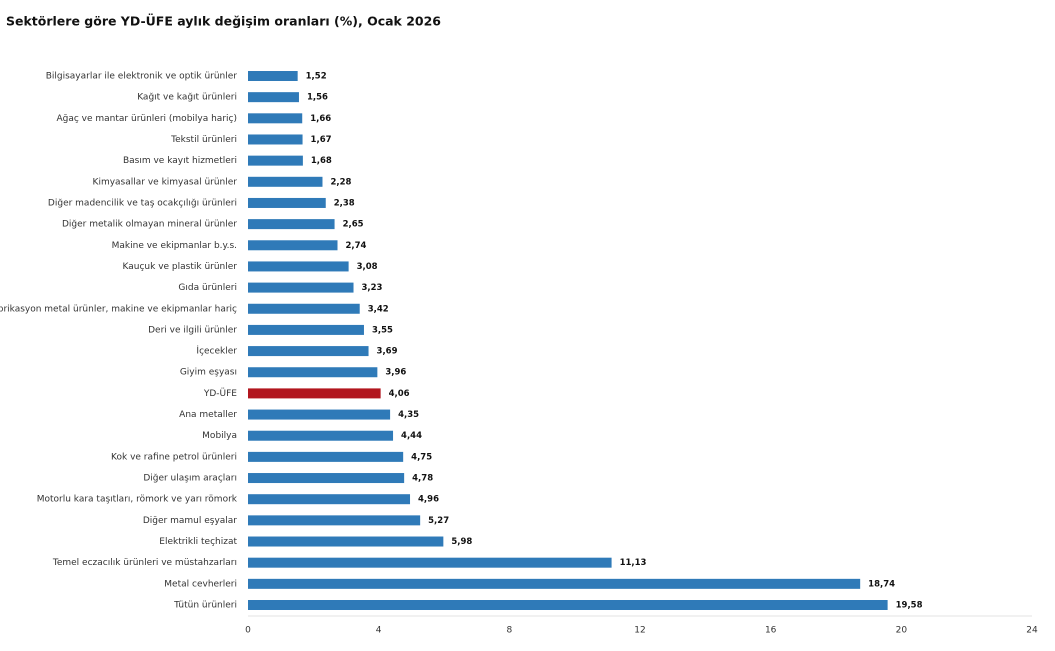 The image size is (1055, 651). Describe the element at coordinates (180, 161) in the screenshot. I see `y-tick-label: Basım ve kayıt hizmetleri` at that location.